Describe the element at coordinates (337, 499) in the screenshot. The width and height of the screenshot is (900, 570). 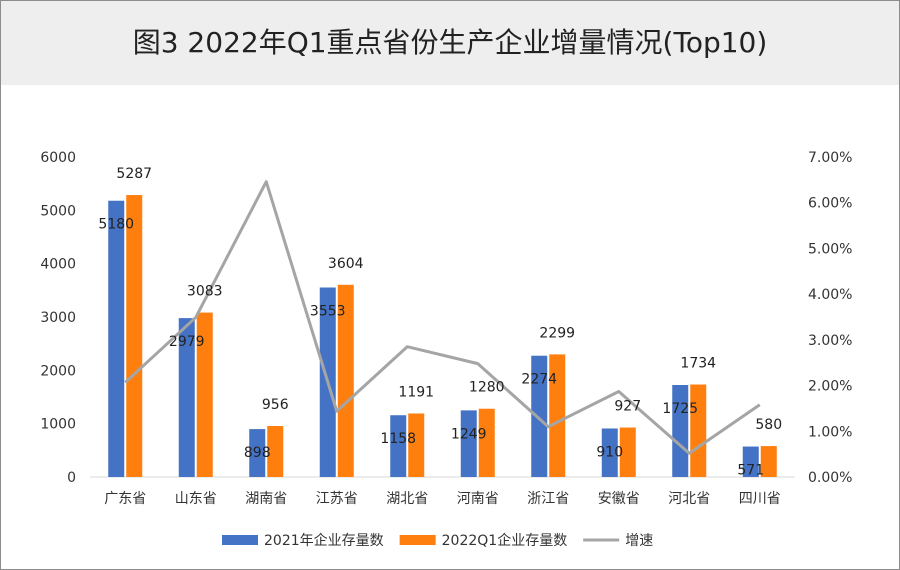
I see `category-label: 江苏省` at that location.